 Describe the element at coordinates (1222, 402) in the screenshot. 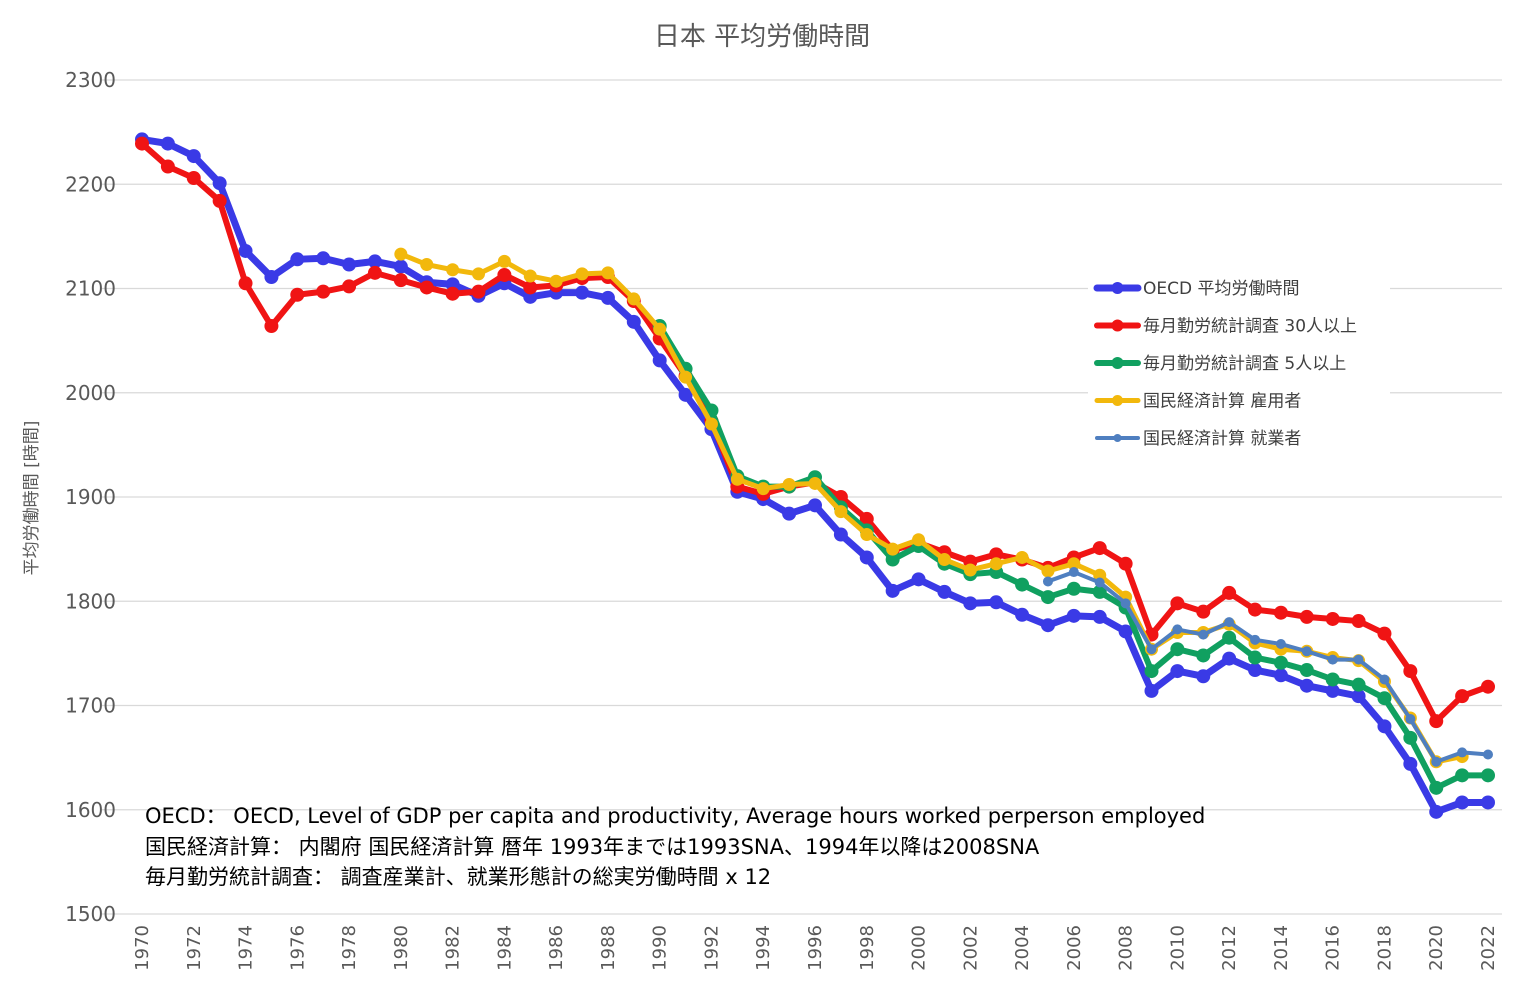

I see `legend-label: 国民経済計算 雇用者` at that location.